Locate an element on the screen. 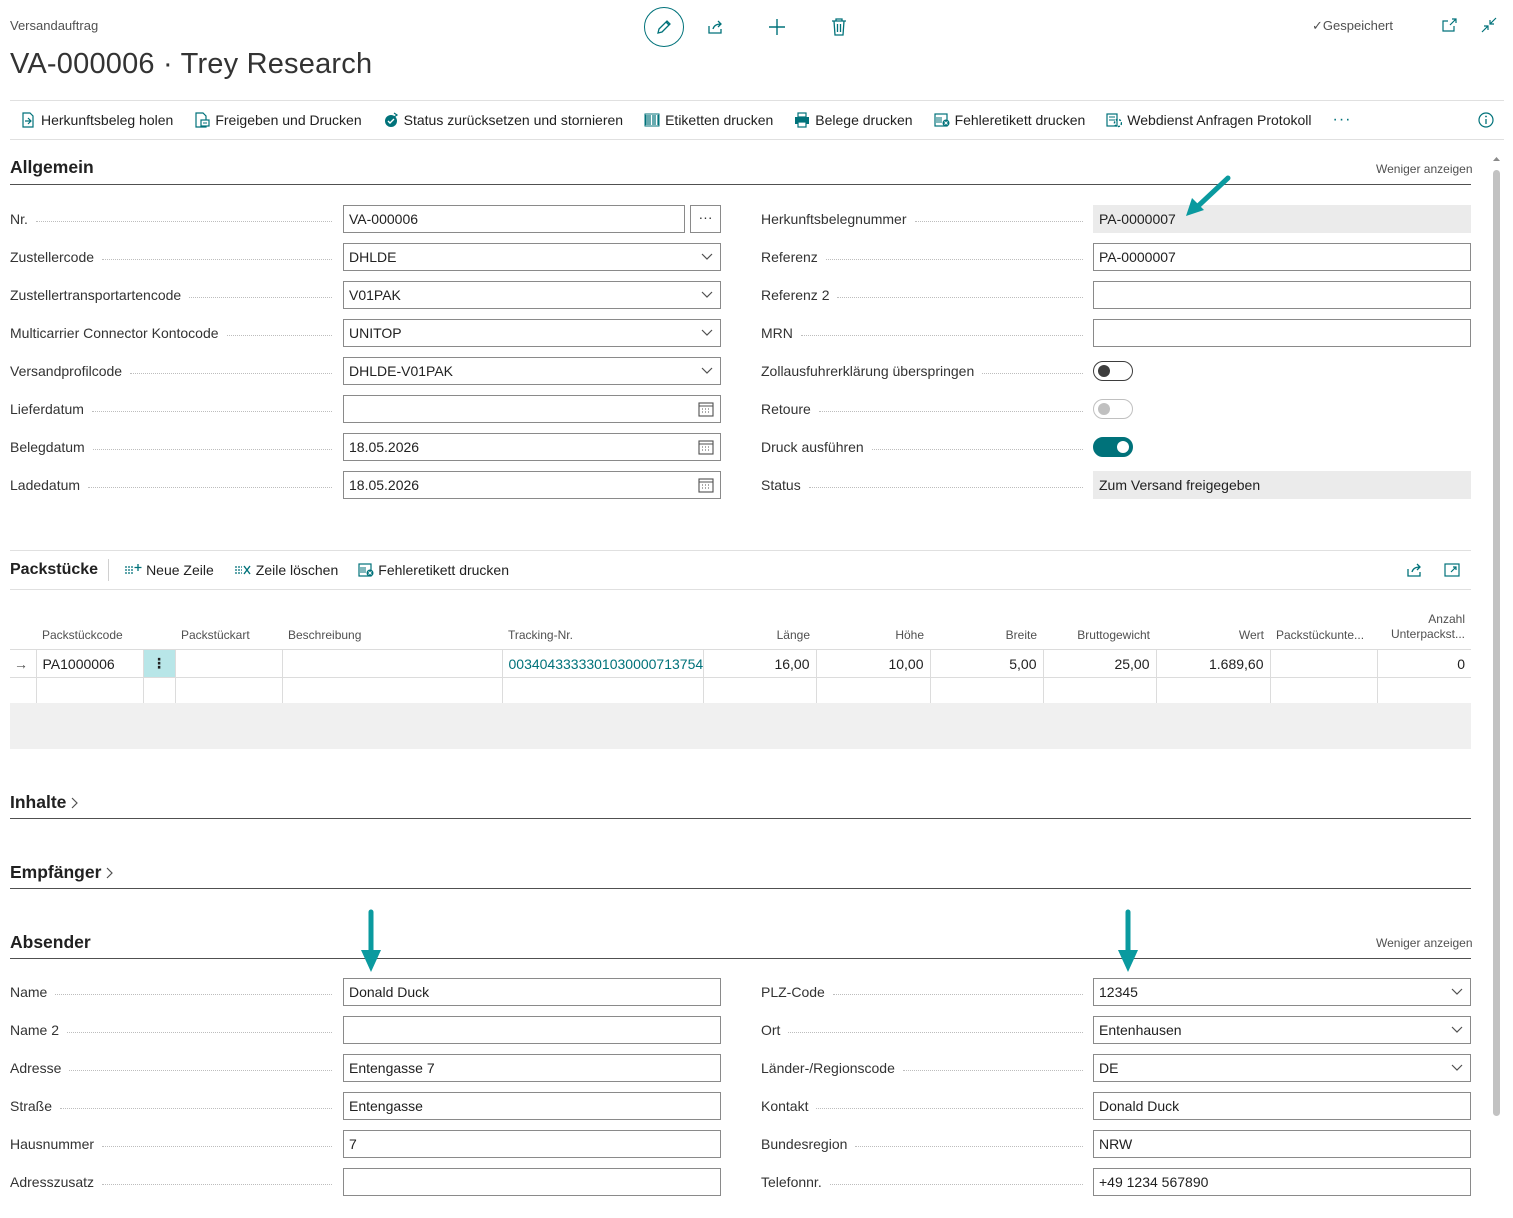  absender-name-field: Donald Duck is located at coordinates (532, 992).